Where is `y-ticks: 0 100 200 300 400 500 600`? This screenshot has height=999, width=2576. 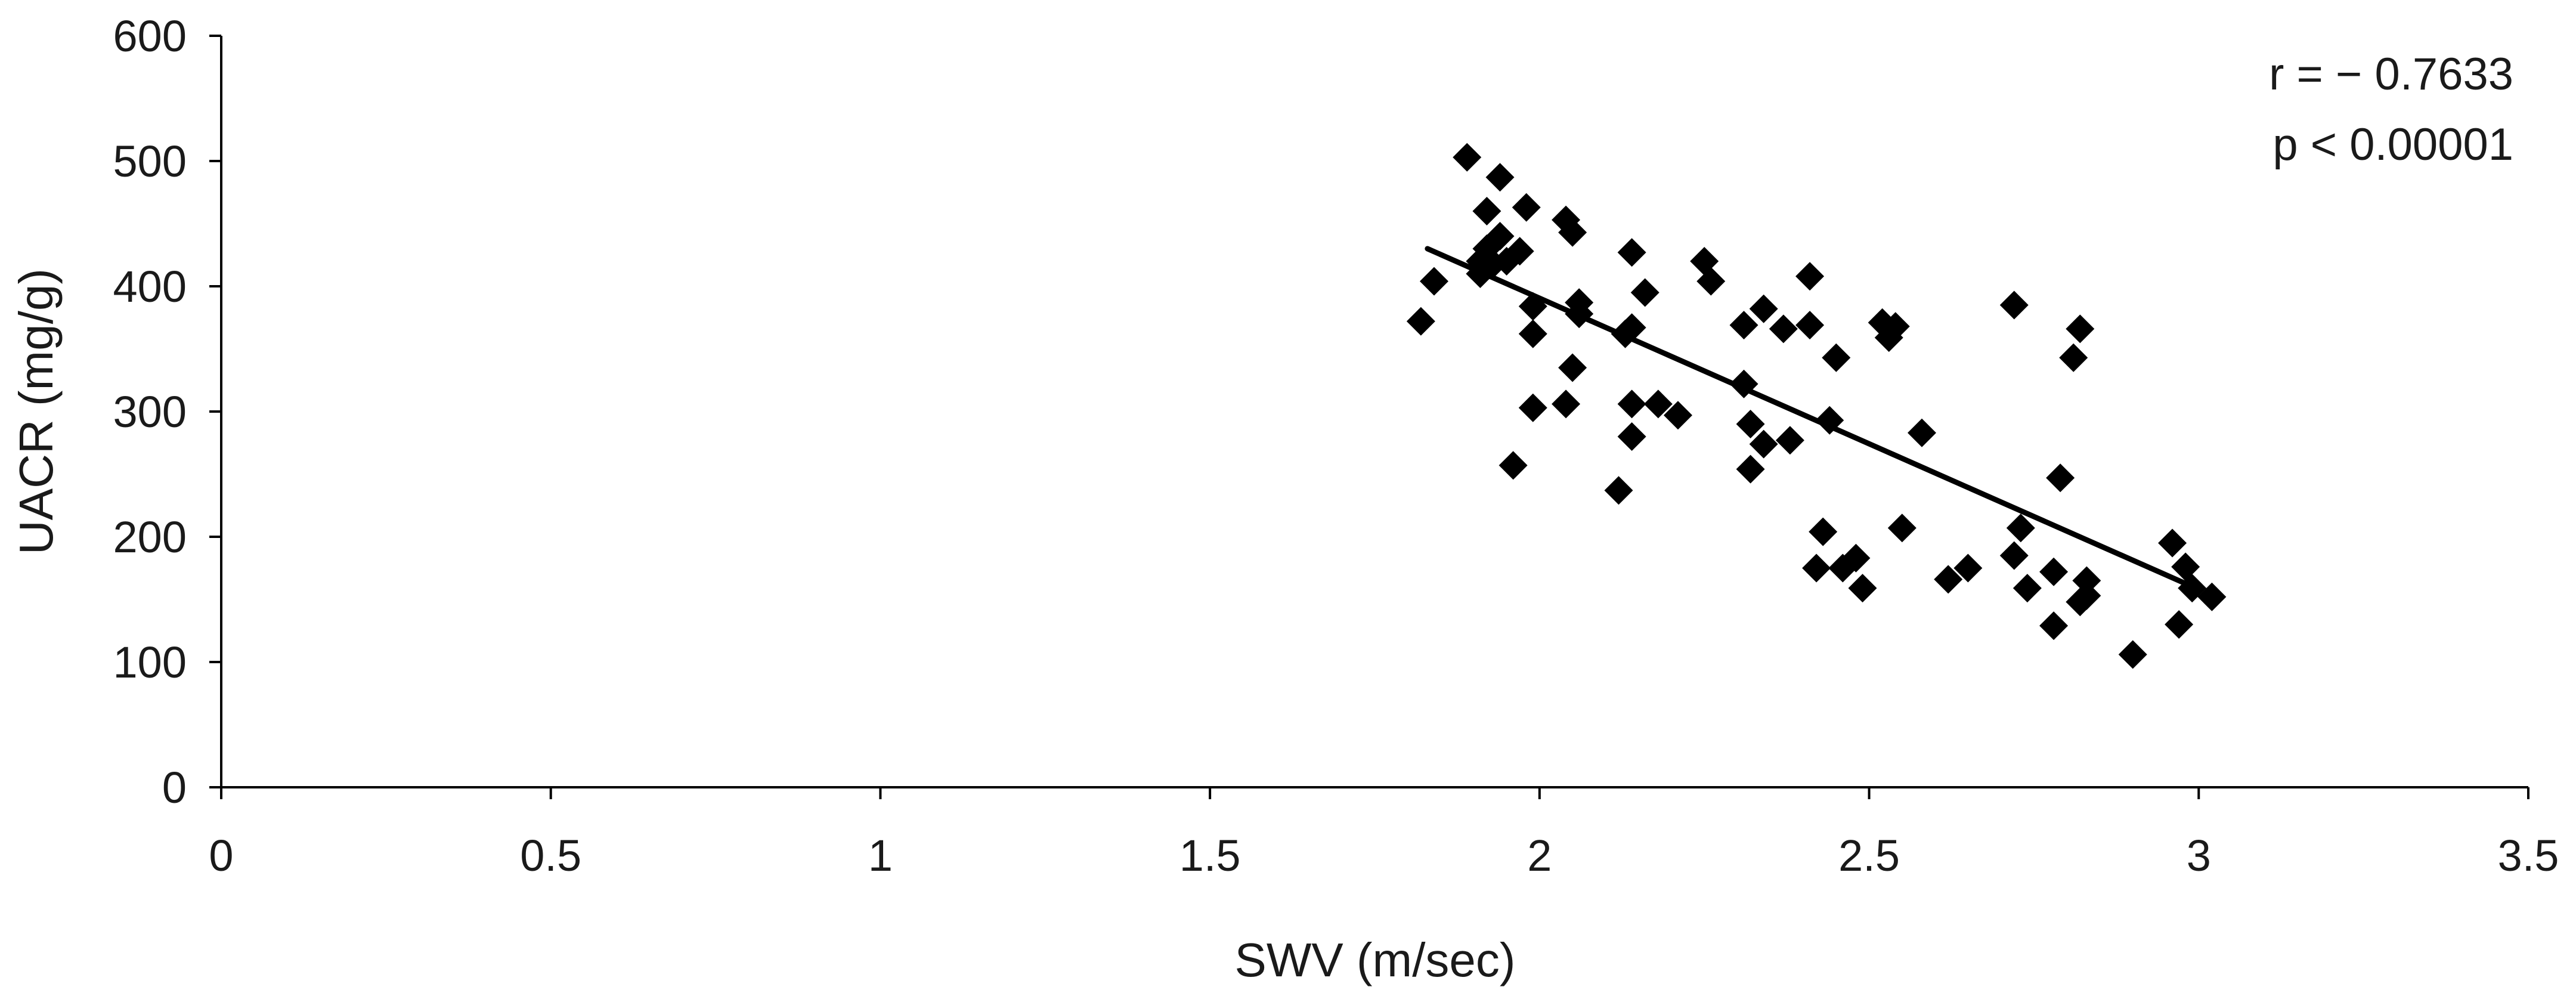
y-ticks: 0 100 200 300 400 500 600 is located at coordinates (167, 411).